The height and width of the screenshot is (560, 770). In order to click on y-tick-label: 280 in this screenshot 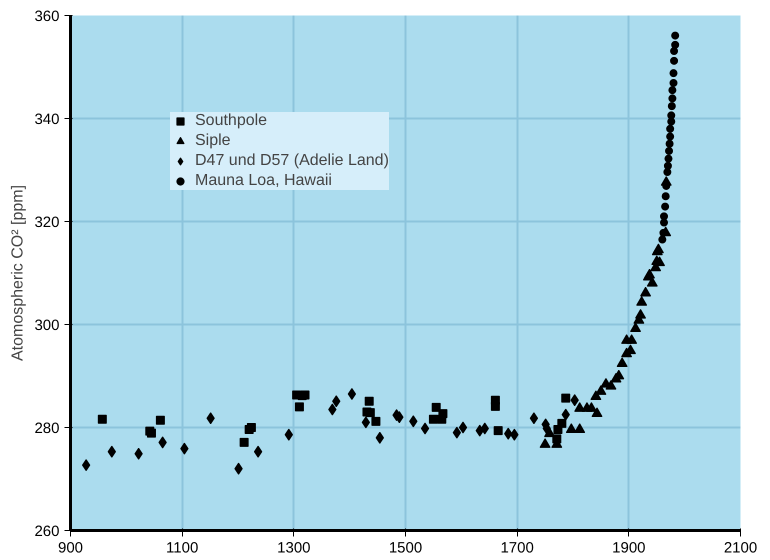, I will do `click(47, 428)`.